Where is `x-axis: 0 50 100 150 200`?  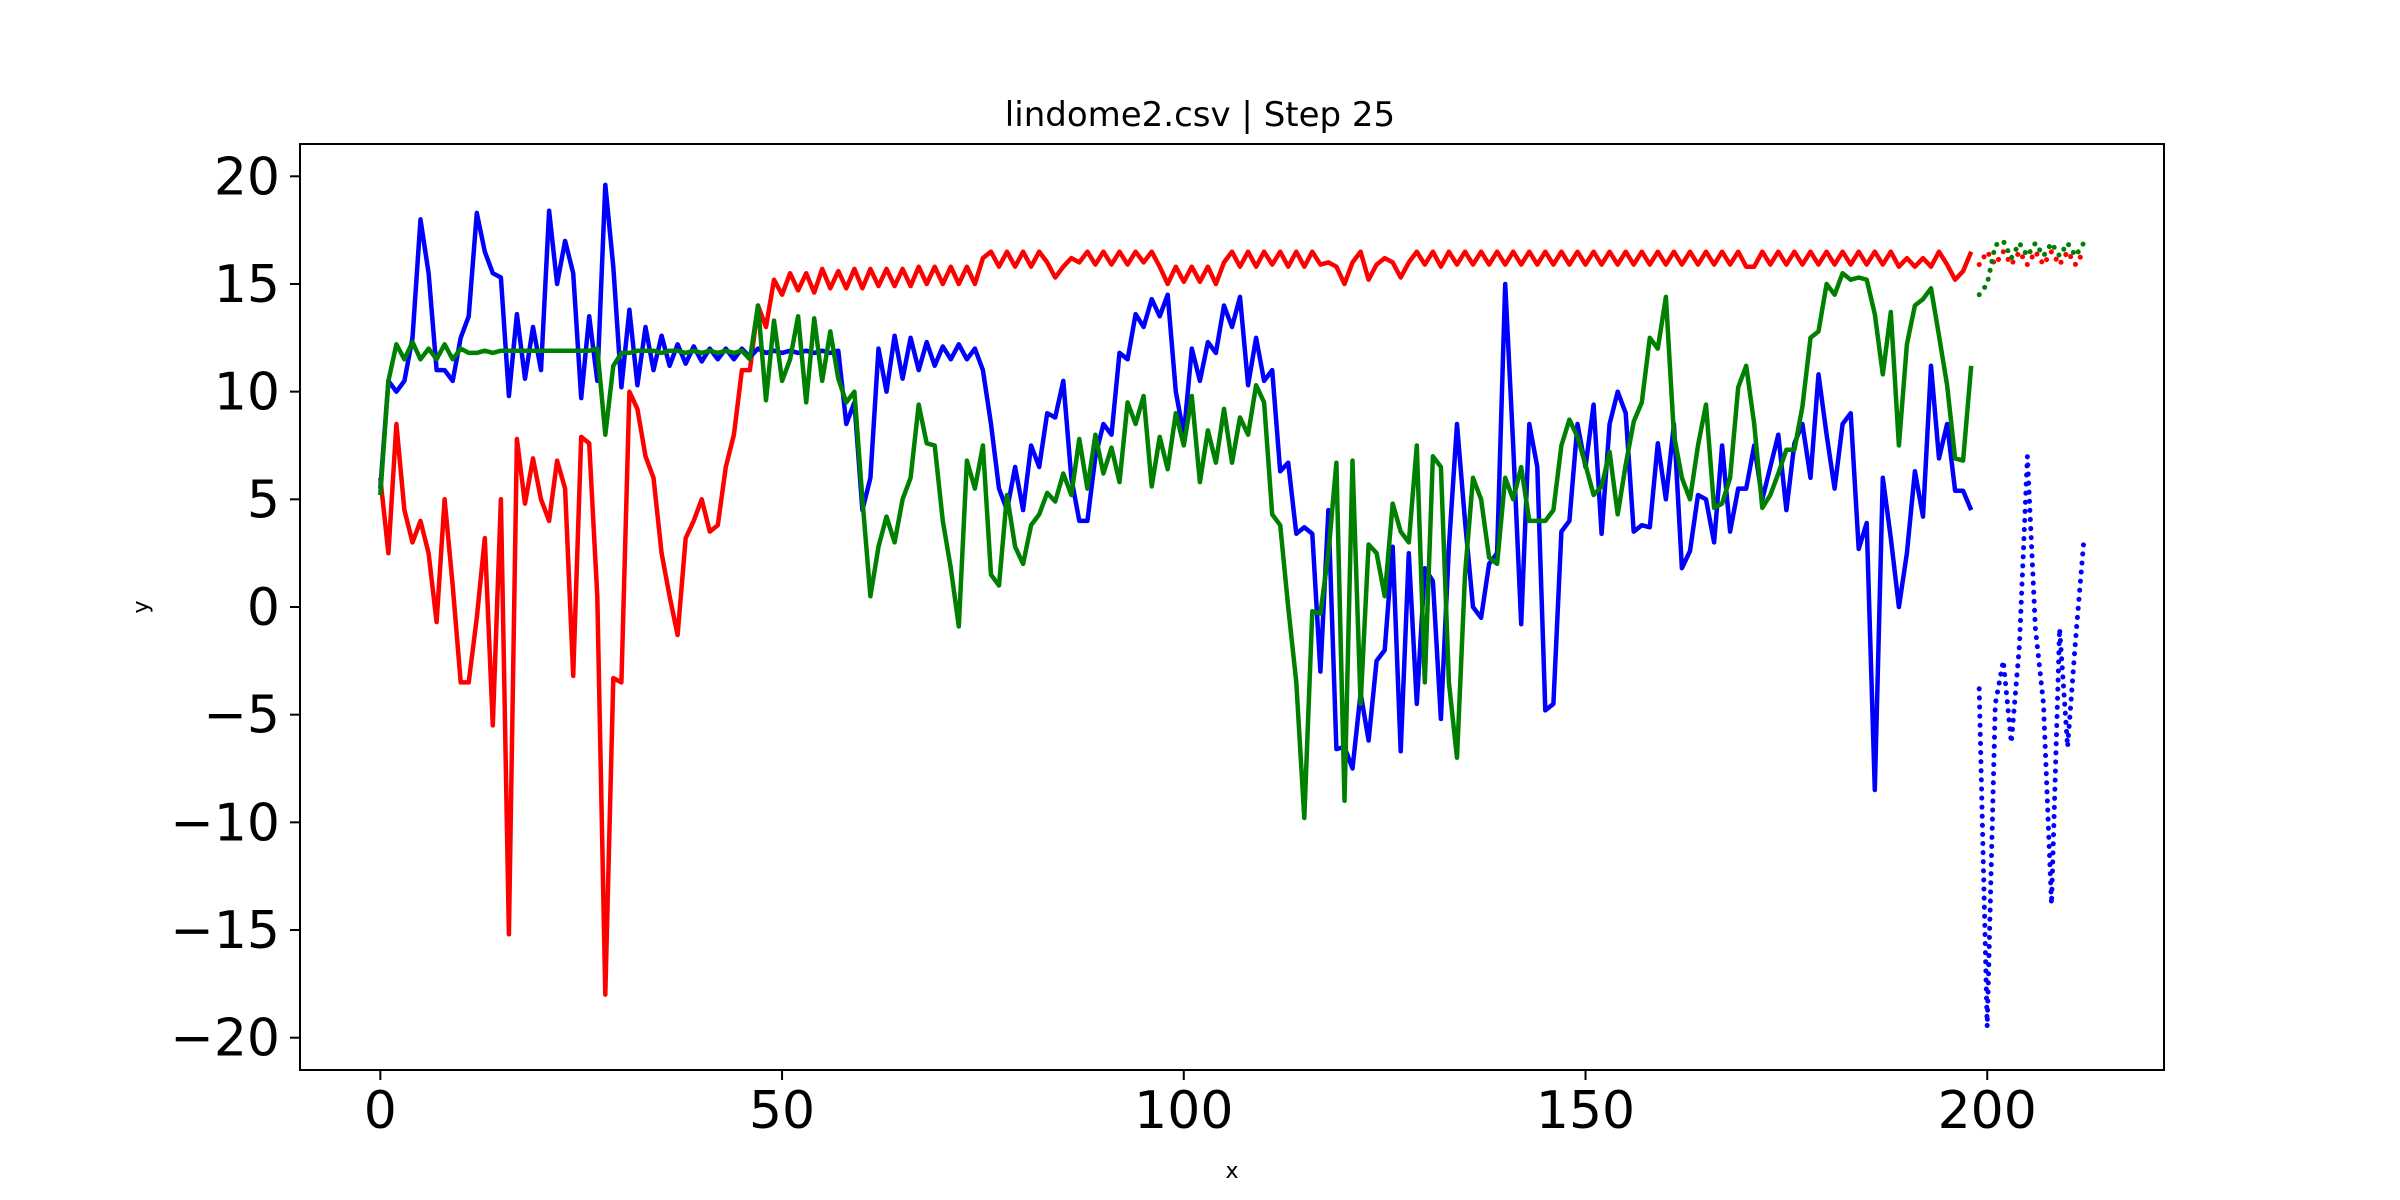
x-axis: 0 50 100 150 200 is located at coordinates (1200, 1105).